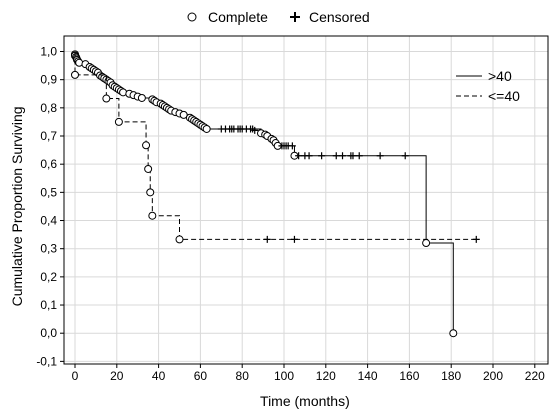  What do you see at coordinates (488, 86) in the screenshot?
I see `series-legend: >40 <=40` at bounding box center [488, 86].